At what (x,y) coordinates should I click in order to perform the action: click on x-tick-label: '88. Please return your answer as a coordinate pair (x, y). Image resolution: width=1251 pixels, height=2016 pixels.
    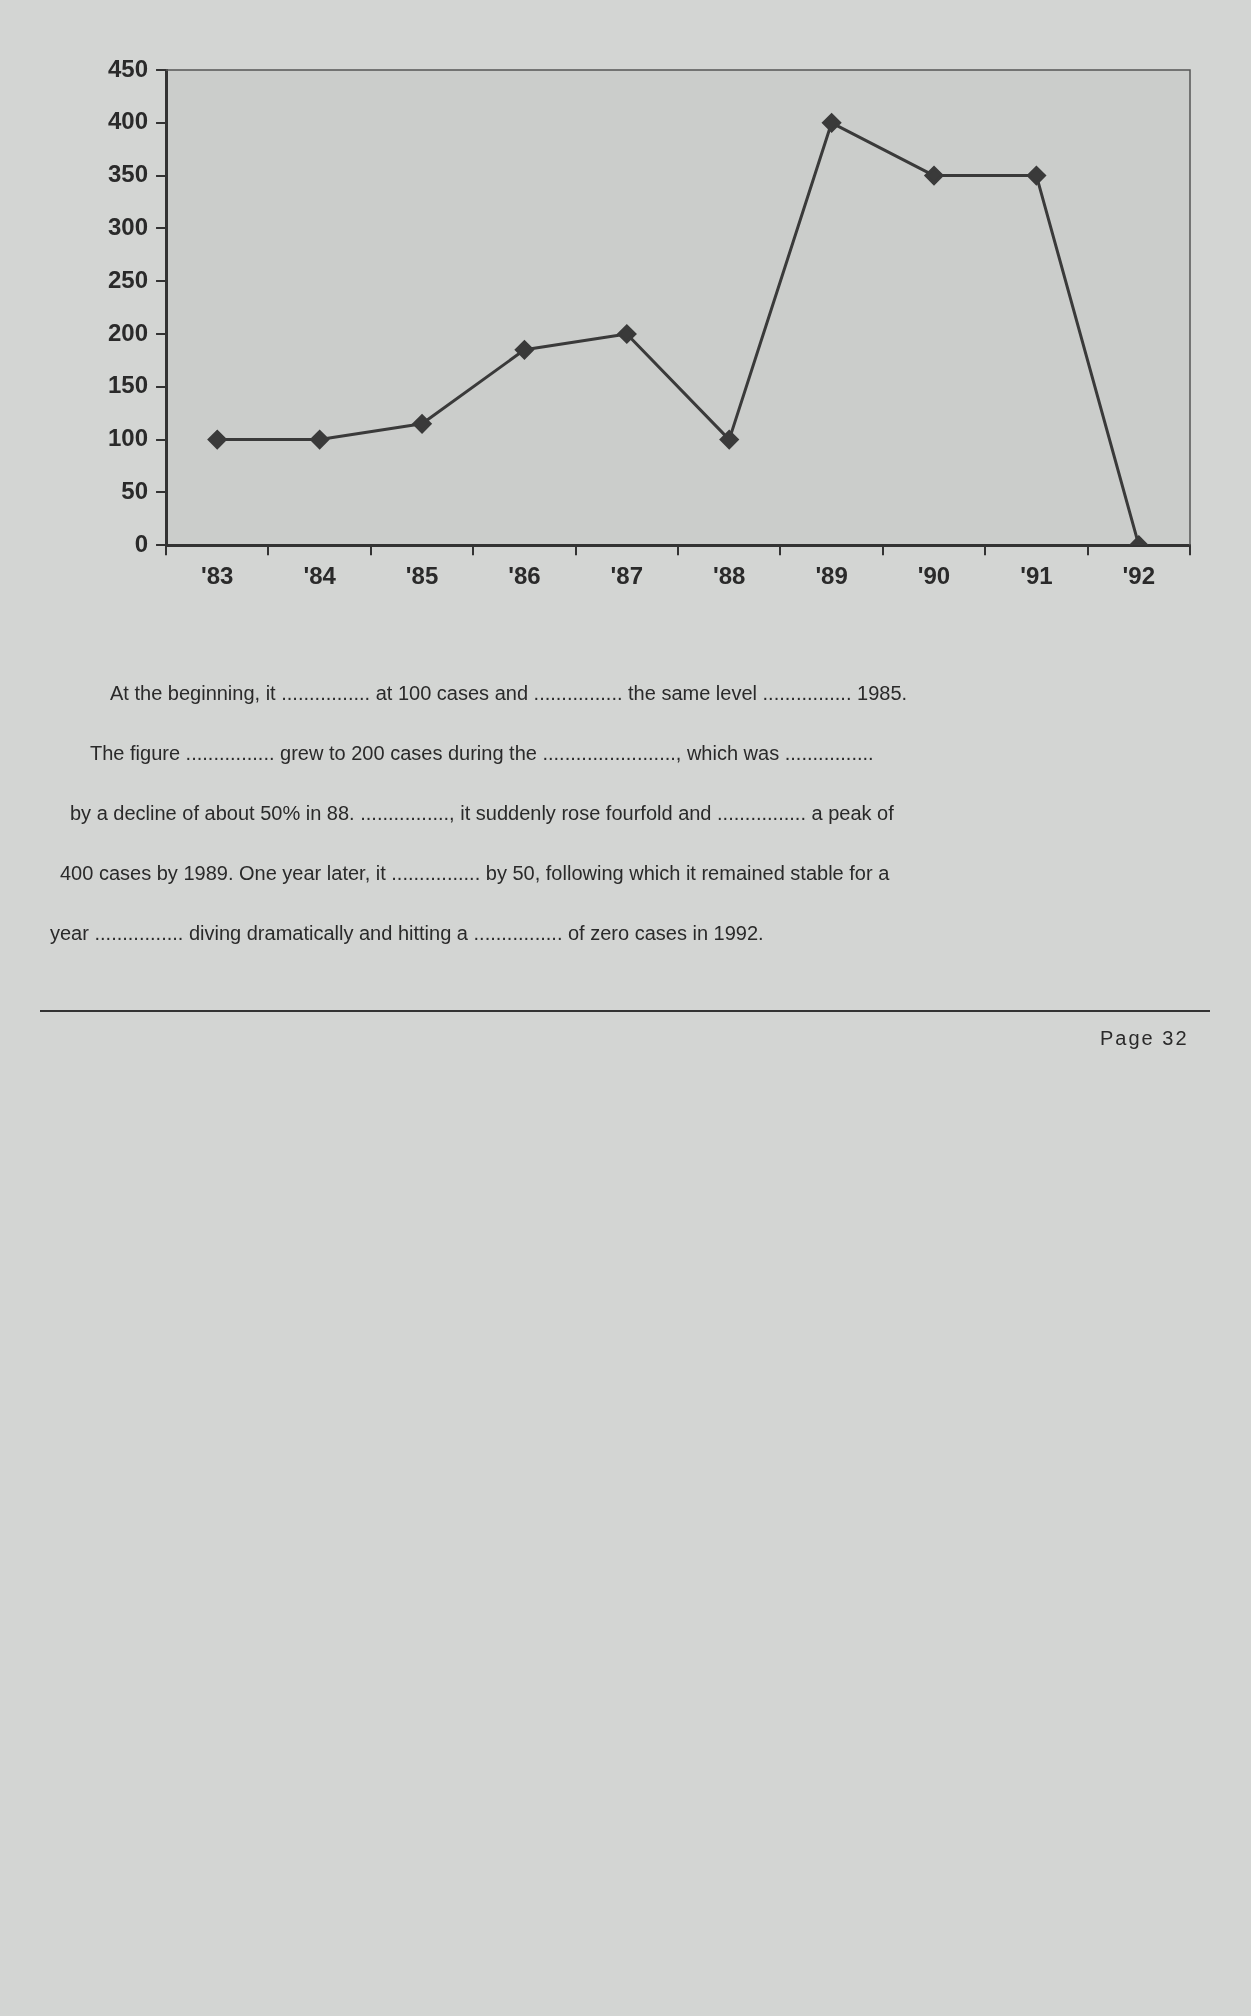
    Looking at the image, I should click on (729, 576).